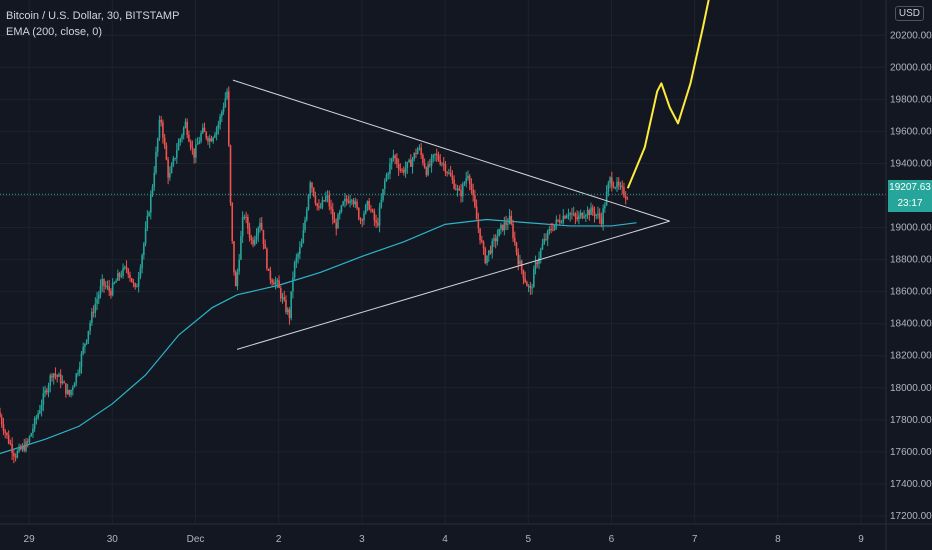 This screenshot has width=932, height=550. I want to click on last-price-label: 19207.63, so click(910, 188).